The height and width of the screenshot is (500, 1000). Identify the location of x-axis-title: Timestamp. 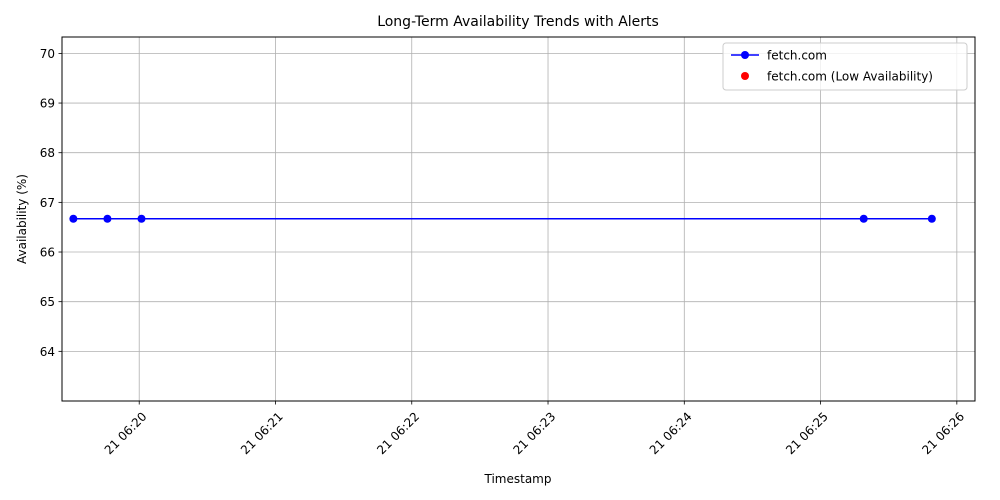
(518, 479).